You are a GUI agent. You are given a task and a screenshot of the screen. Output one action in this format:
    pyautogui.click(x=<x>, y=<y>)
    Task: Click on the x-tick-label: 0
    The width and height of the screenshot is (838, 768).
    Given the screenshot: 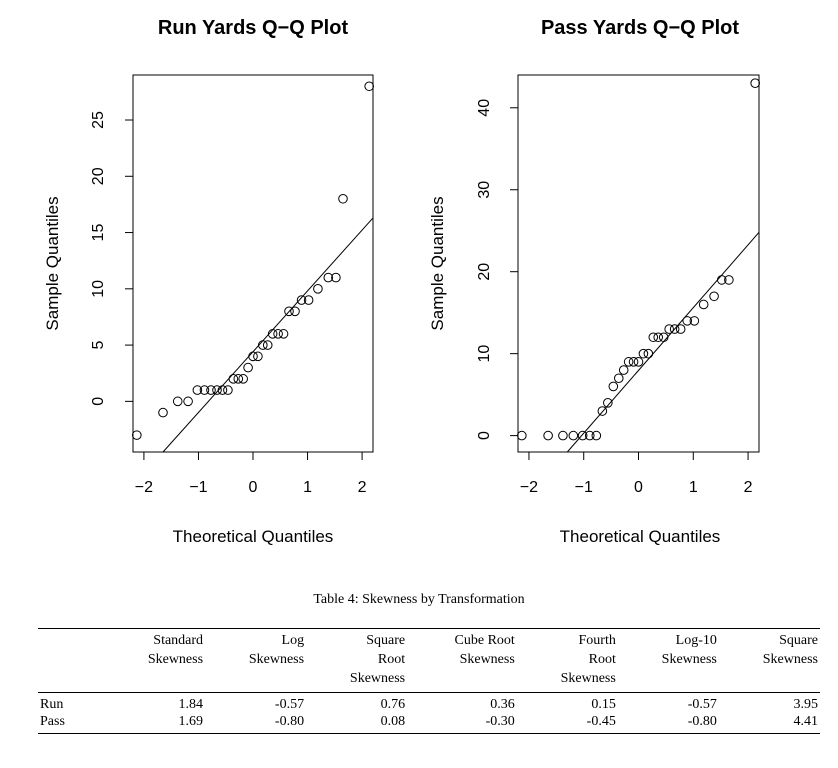 What is the action you would take?
    pyautogui.click(x=253, y=487)
    